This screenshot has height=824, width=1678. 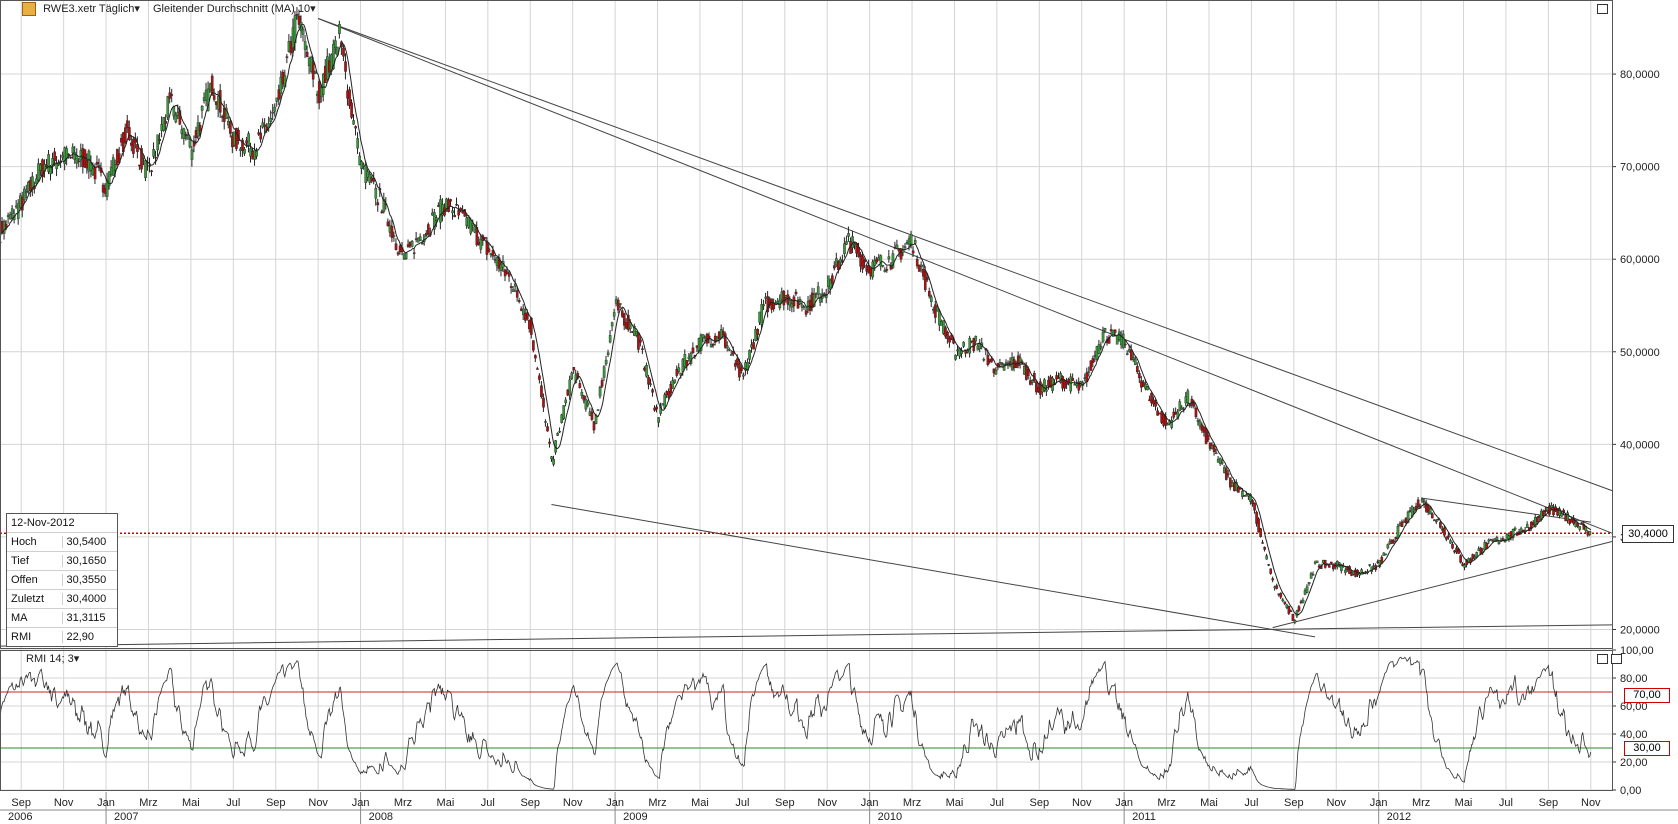 I want to click on info-value-zuletzt: 30,4000, so click(x=89, y=599).